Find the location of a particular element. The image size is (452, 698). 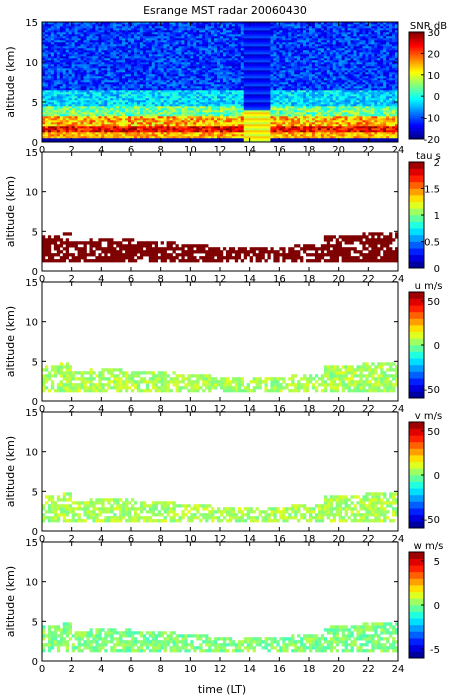

colorbar-tick-label: -5 is located at coordinates (435, 650).